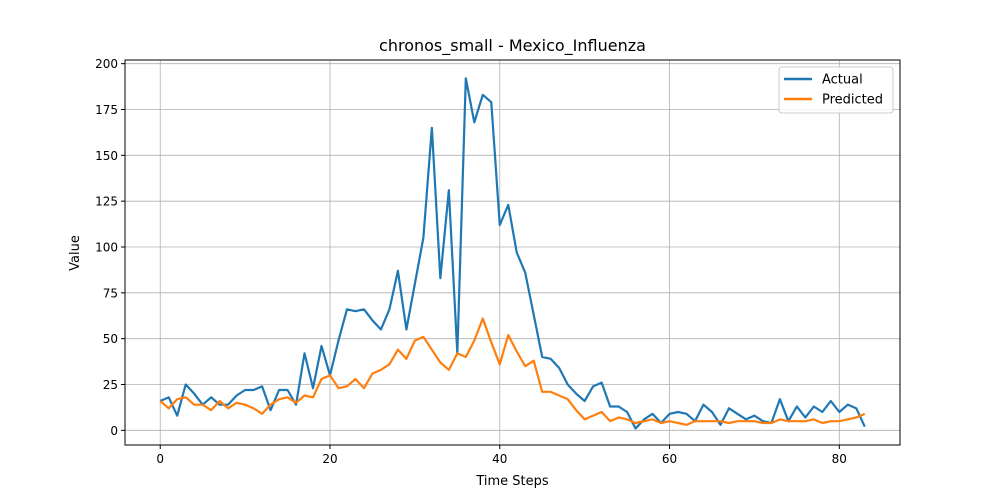  I want to click on y-tick-label: 125, so click(106, 202).